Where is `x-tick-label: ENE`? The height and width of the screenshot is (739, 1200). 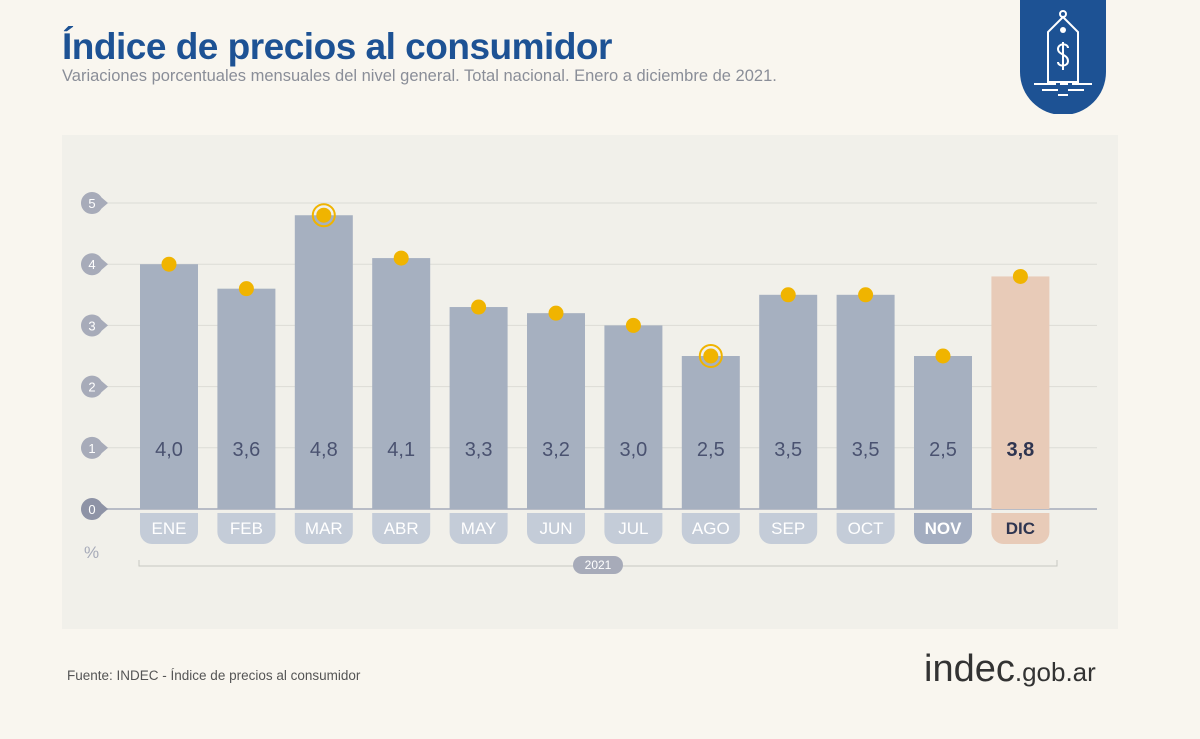
x-tick-label: ENE is located at coordinates (169, 528).